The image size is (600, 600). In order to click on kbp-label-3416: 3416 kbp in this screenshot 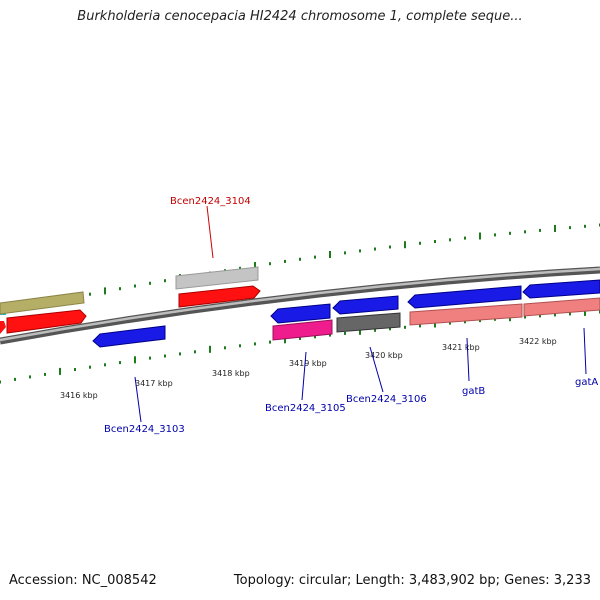, I will do `click(79, 395)`.